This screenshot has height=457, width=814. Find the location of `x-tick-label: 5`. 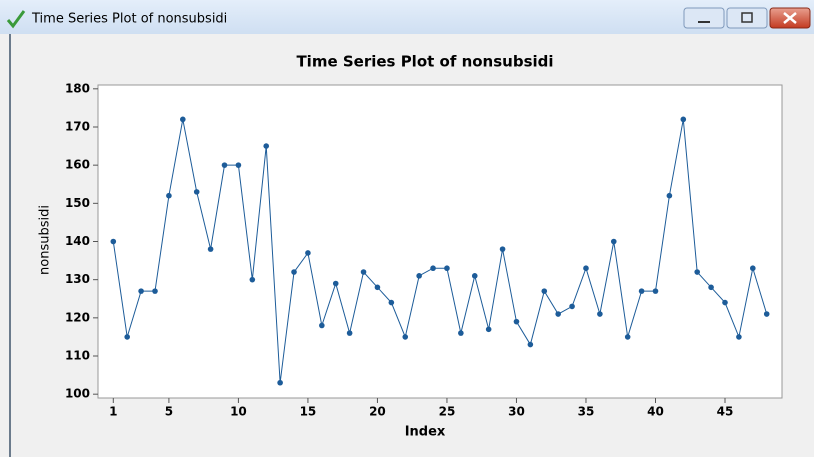

x-tick-label: 5 is located at coordinates (169, 412).